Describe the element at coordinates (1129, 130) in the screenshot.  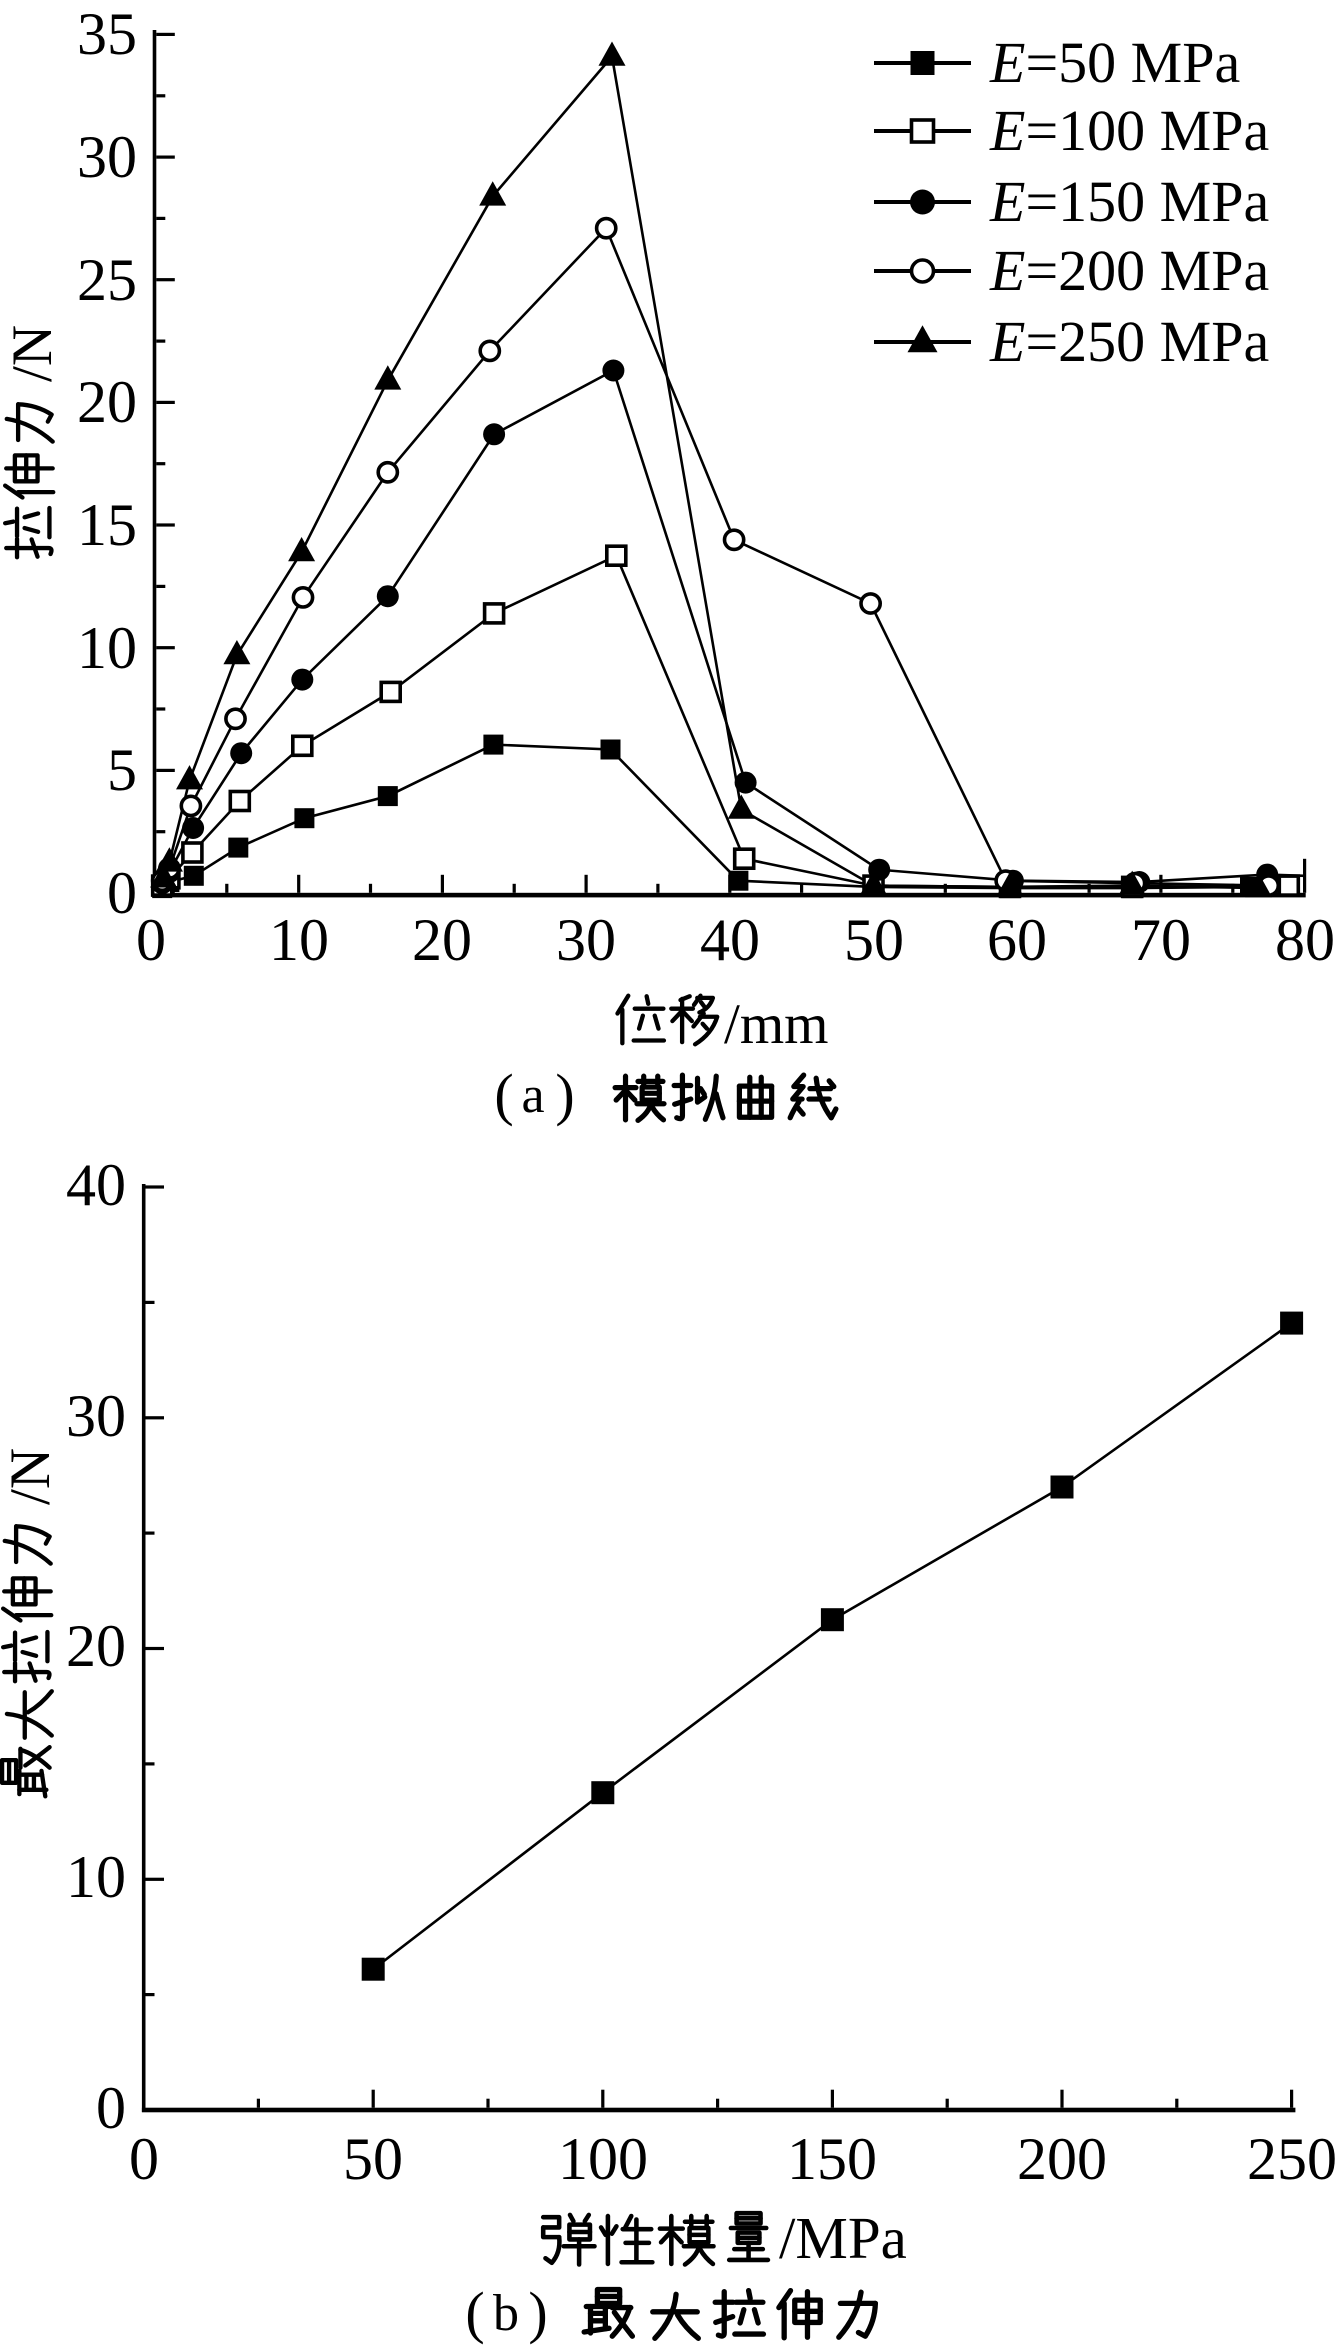
I see `svg-text: E=100 MPa` at that location.